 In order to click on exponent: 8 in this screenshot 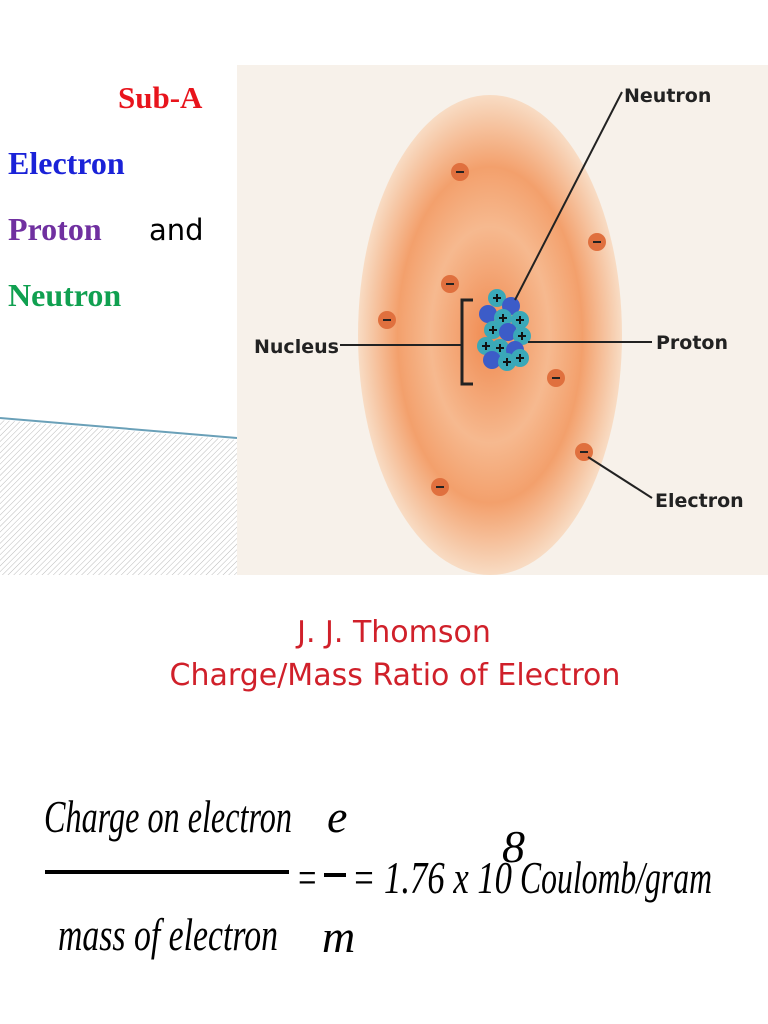, I will do `click(513, 846)`.